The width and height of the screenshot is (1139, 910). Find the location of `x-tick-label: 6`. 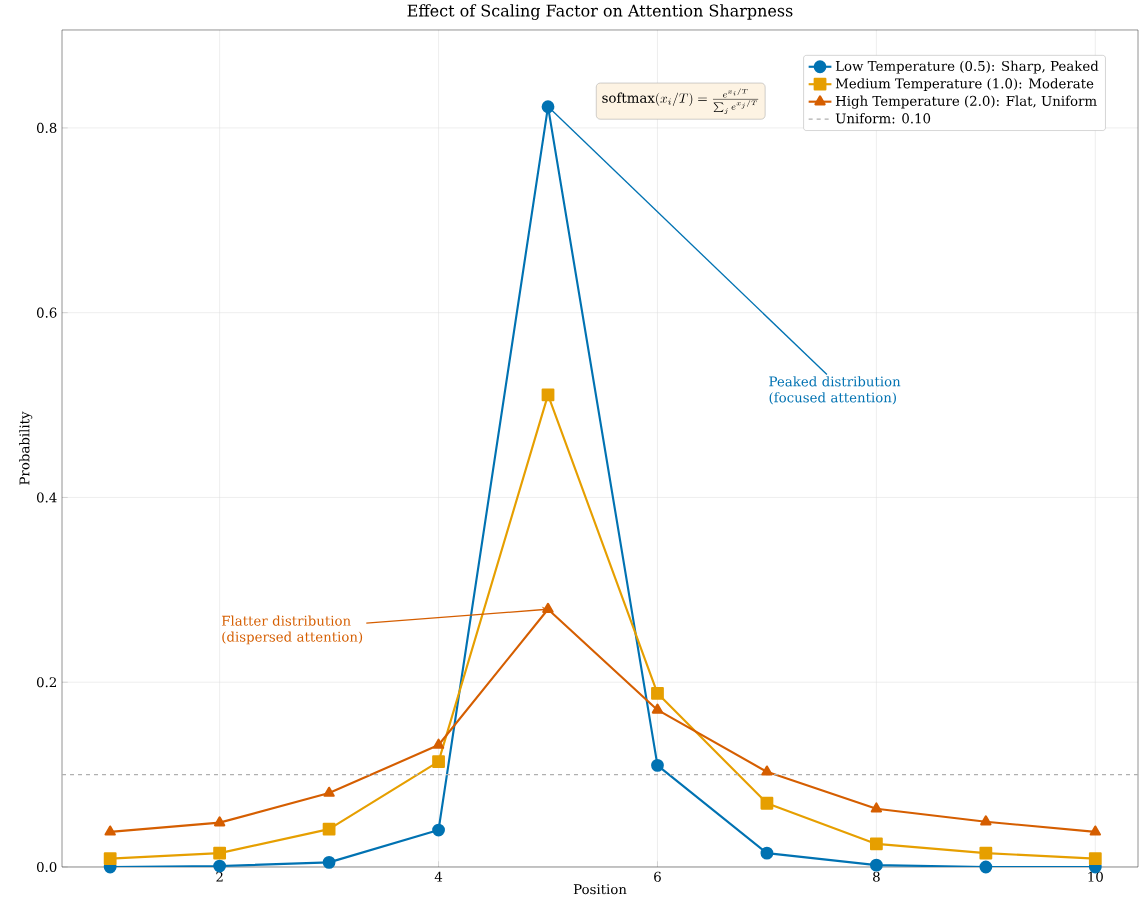

x-tick-label: 6 is located at coordinates (657, 876).